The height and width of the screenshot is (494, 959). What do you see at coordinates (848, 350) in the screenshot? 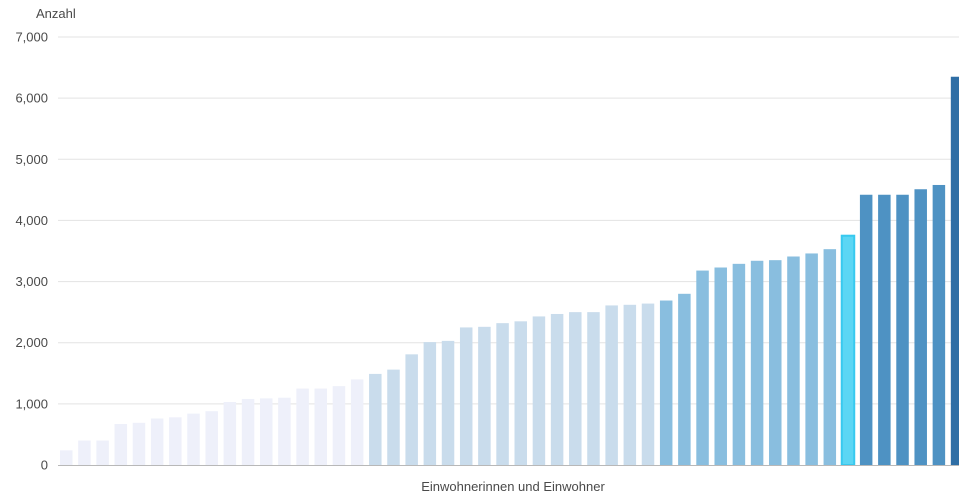
I see `bar-highlighted` at bounding box center [848, 350].